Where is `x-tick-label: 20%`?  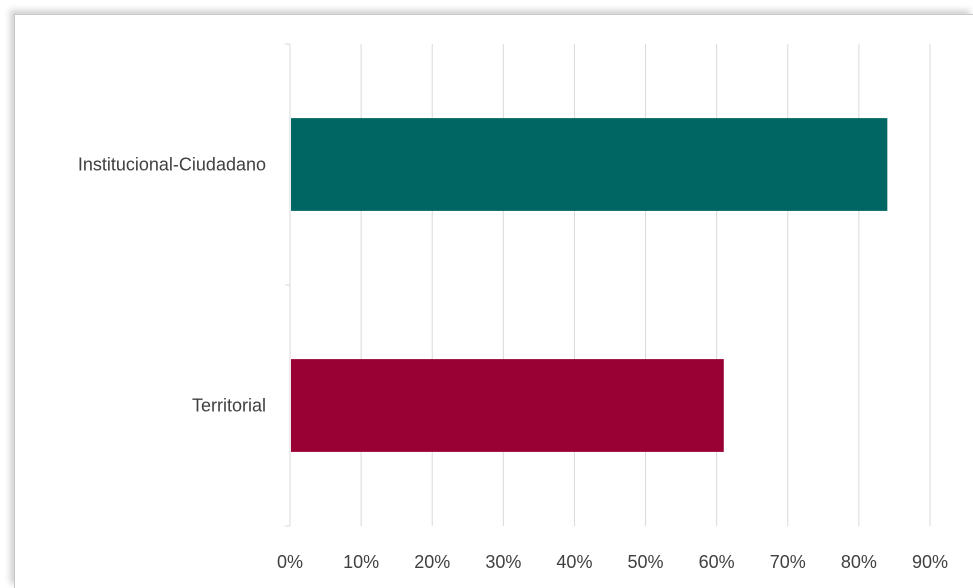
x-tick-label: 20% is located at coordinates (432, 562).